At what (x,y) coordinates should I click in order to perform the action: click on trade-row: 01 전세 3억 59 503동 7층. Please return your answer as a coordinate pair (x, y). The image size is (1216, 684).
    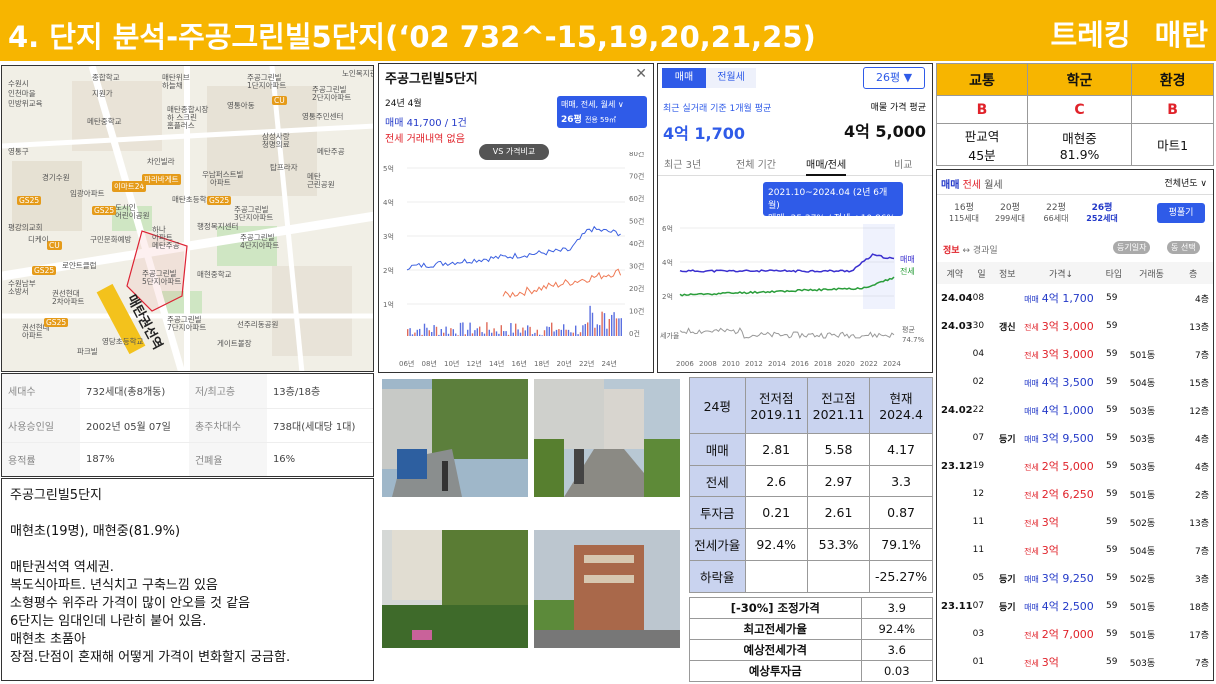
    Looking at the image, I should click on (1075, 662).